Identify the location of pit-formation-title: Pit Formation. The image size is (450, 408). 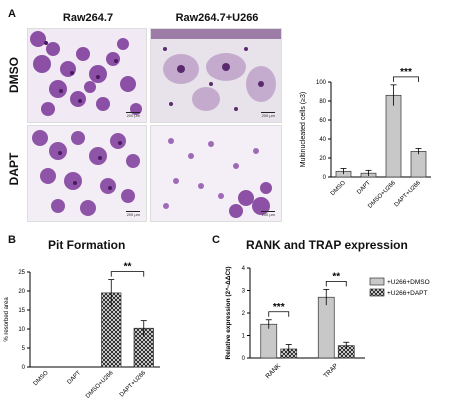
(87, 245).